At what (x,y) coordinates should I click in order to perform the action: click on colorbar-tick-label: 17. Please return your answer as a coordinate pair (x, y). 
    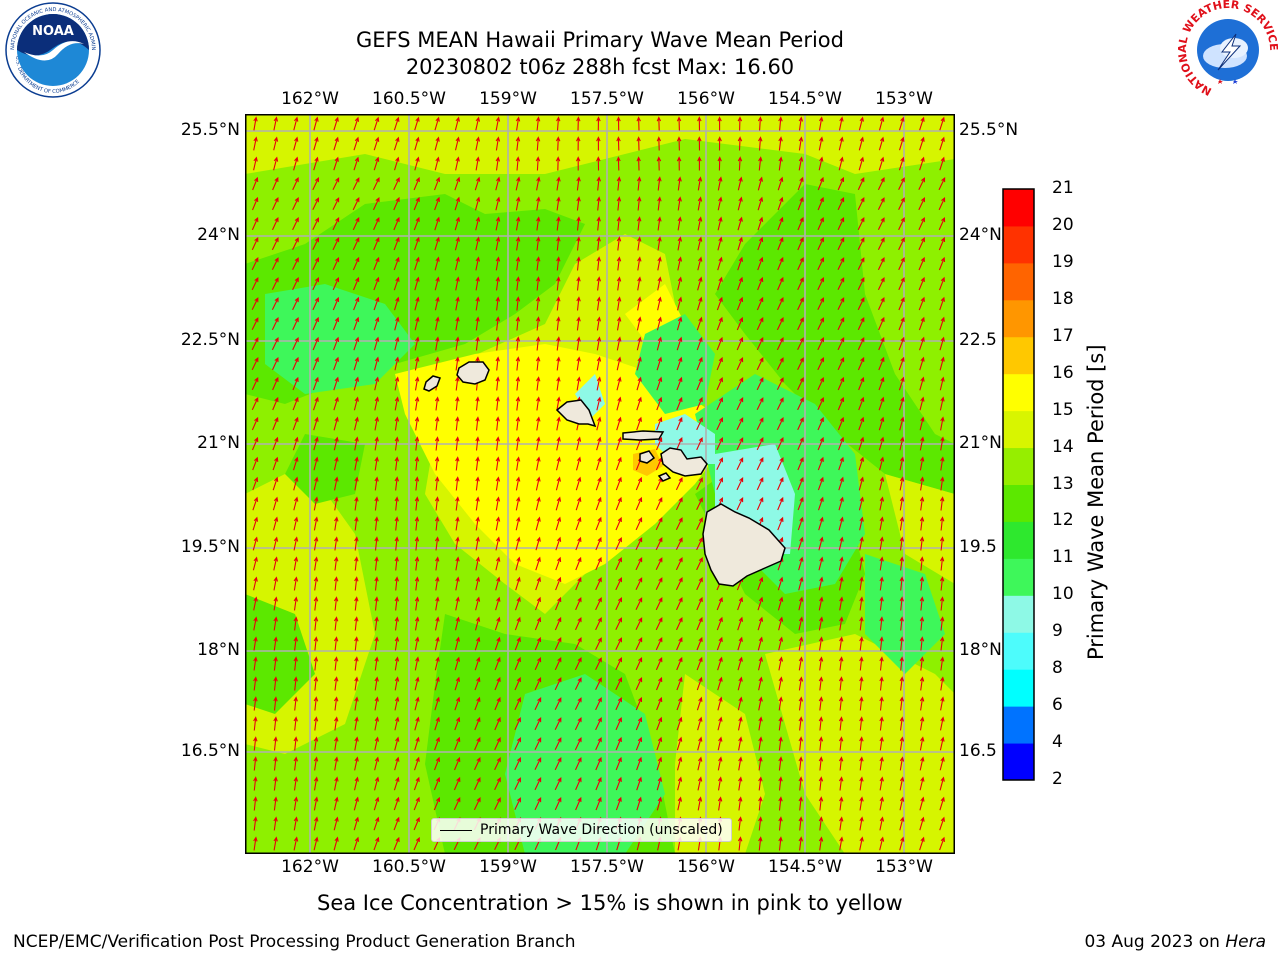
    Looking at the image, I should click on (1063, 335).